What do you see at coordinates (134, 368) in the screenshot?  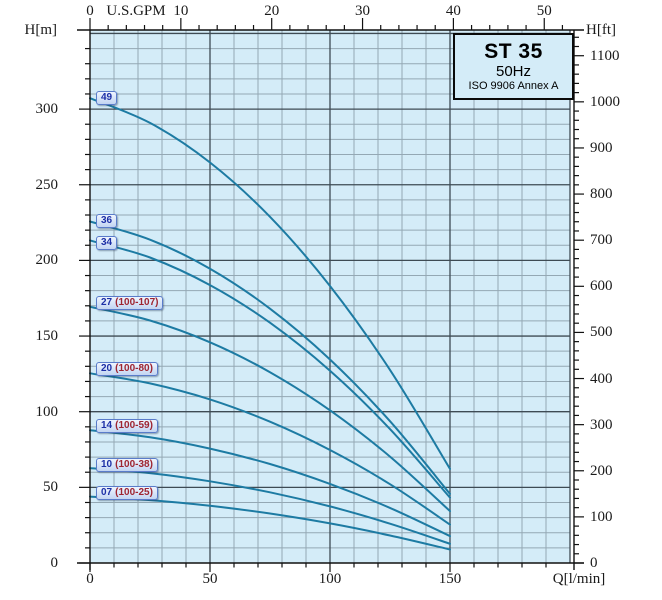 I see `curve-model-code: (100-80)` at bounding box center [134, 368].